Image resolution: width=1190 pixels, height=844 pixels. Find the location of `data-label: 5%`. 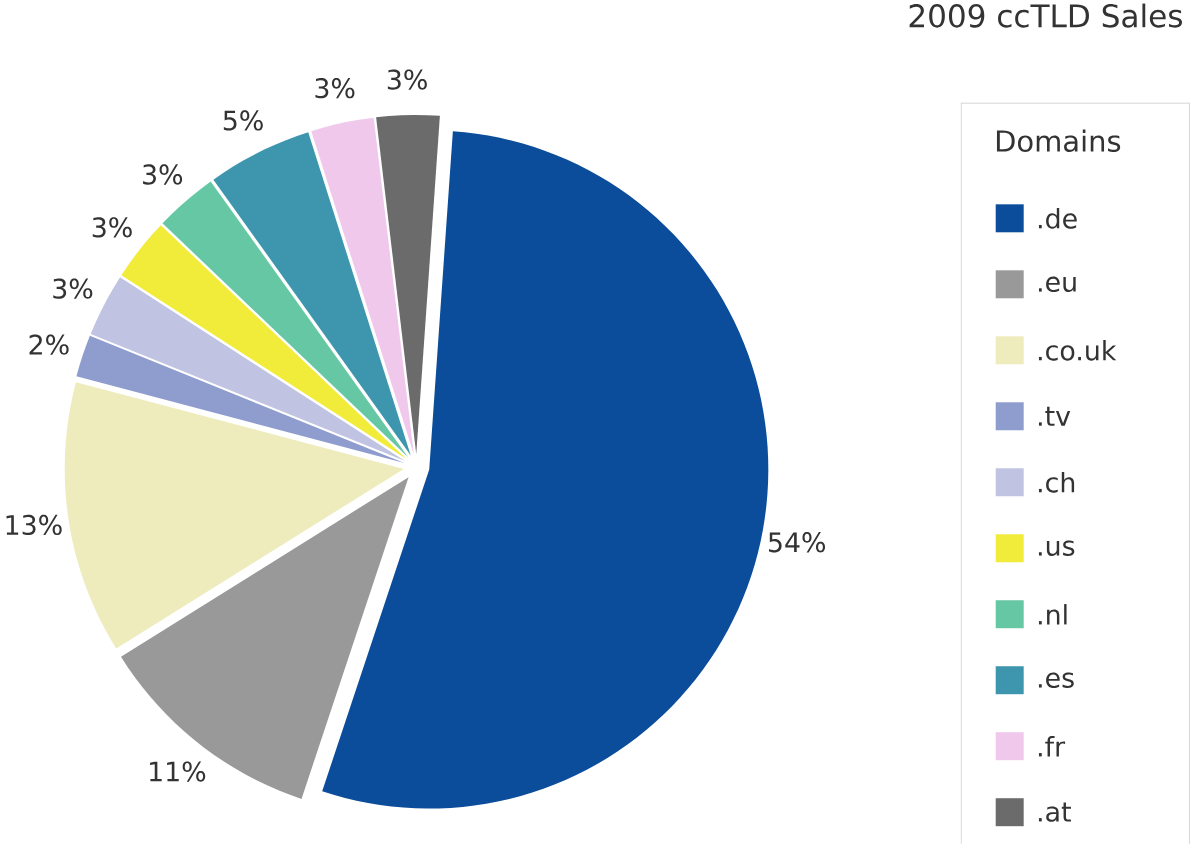

data-label: 5% is located at coordinates (243, 120).